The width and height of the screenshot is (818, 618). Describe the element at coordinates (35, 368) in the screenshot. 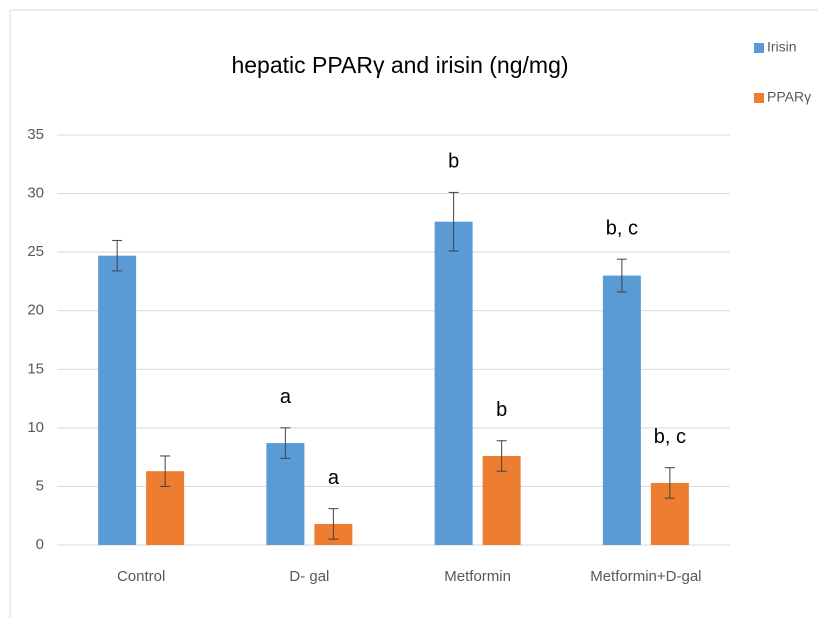

I see `y-tick-label: 15` at that location.